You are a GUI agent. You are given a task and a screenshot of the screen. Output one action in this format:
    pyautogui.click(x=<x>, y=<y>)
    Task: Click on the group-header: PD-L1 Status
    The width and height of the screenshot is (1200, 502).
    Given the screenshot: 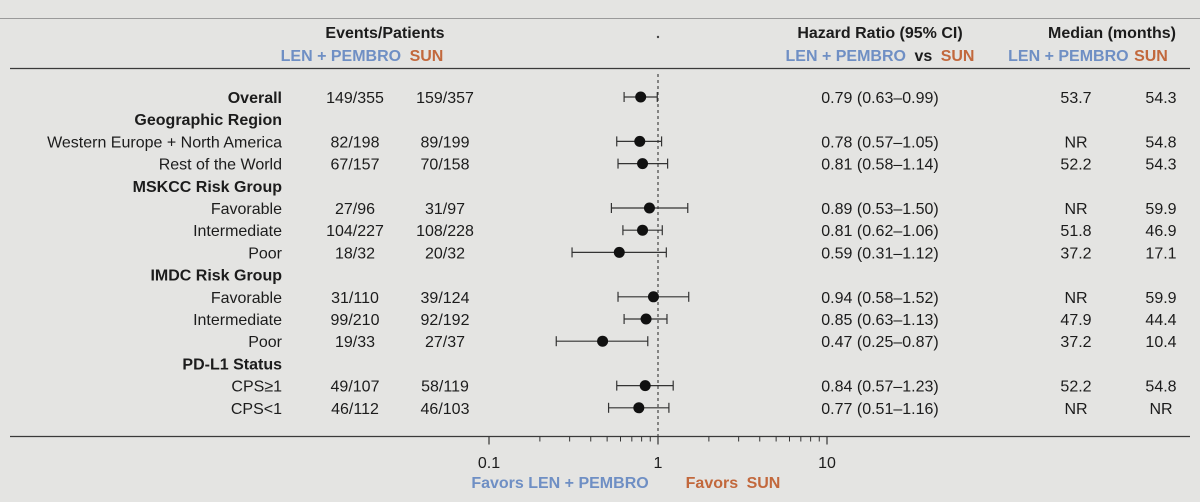 What is the action you would take?
    pyautogui.click(x=232, y=364)
    